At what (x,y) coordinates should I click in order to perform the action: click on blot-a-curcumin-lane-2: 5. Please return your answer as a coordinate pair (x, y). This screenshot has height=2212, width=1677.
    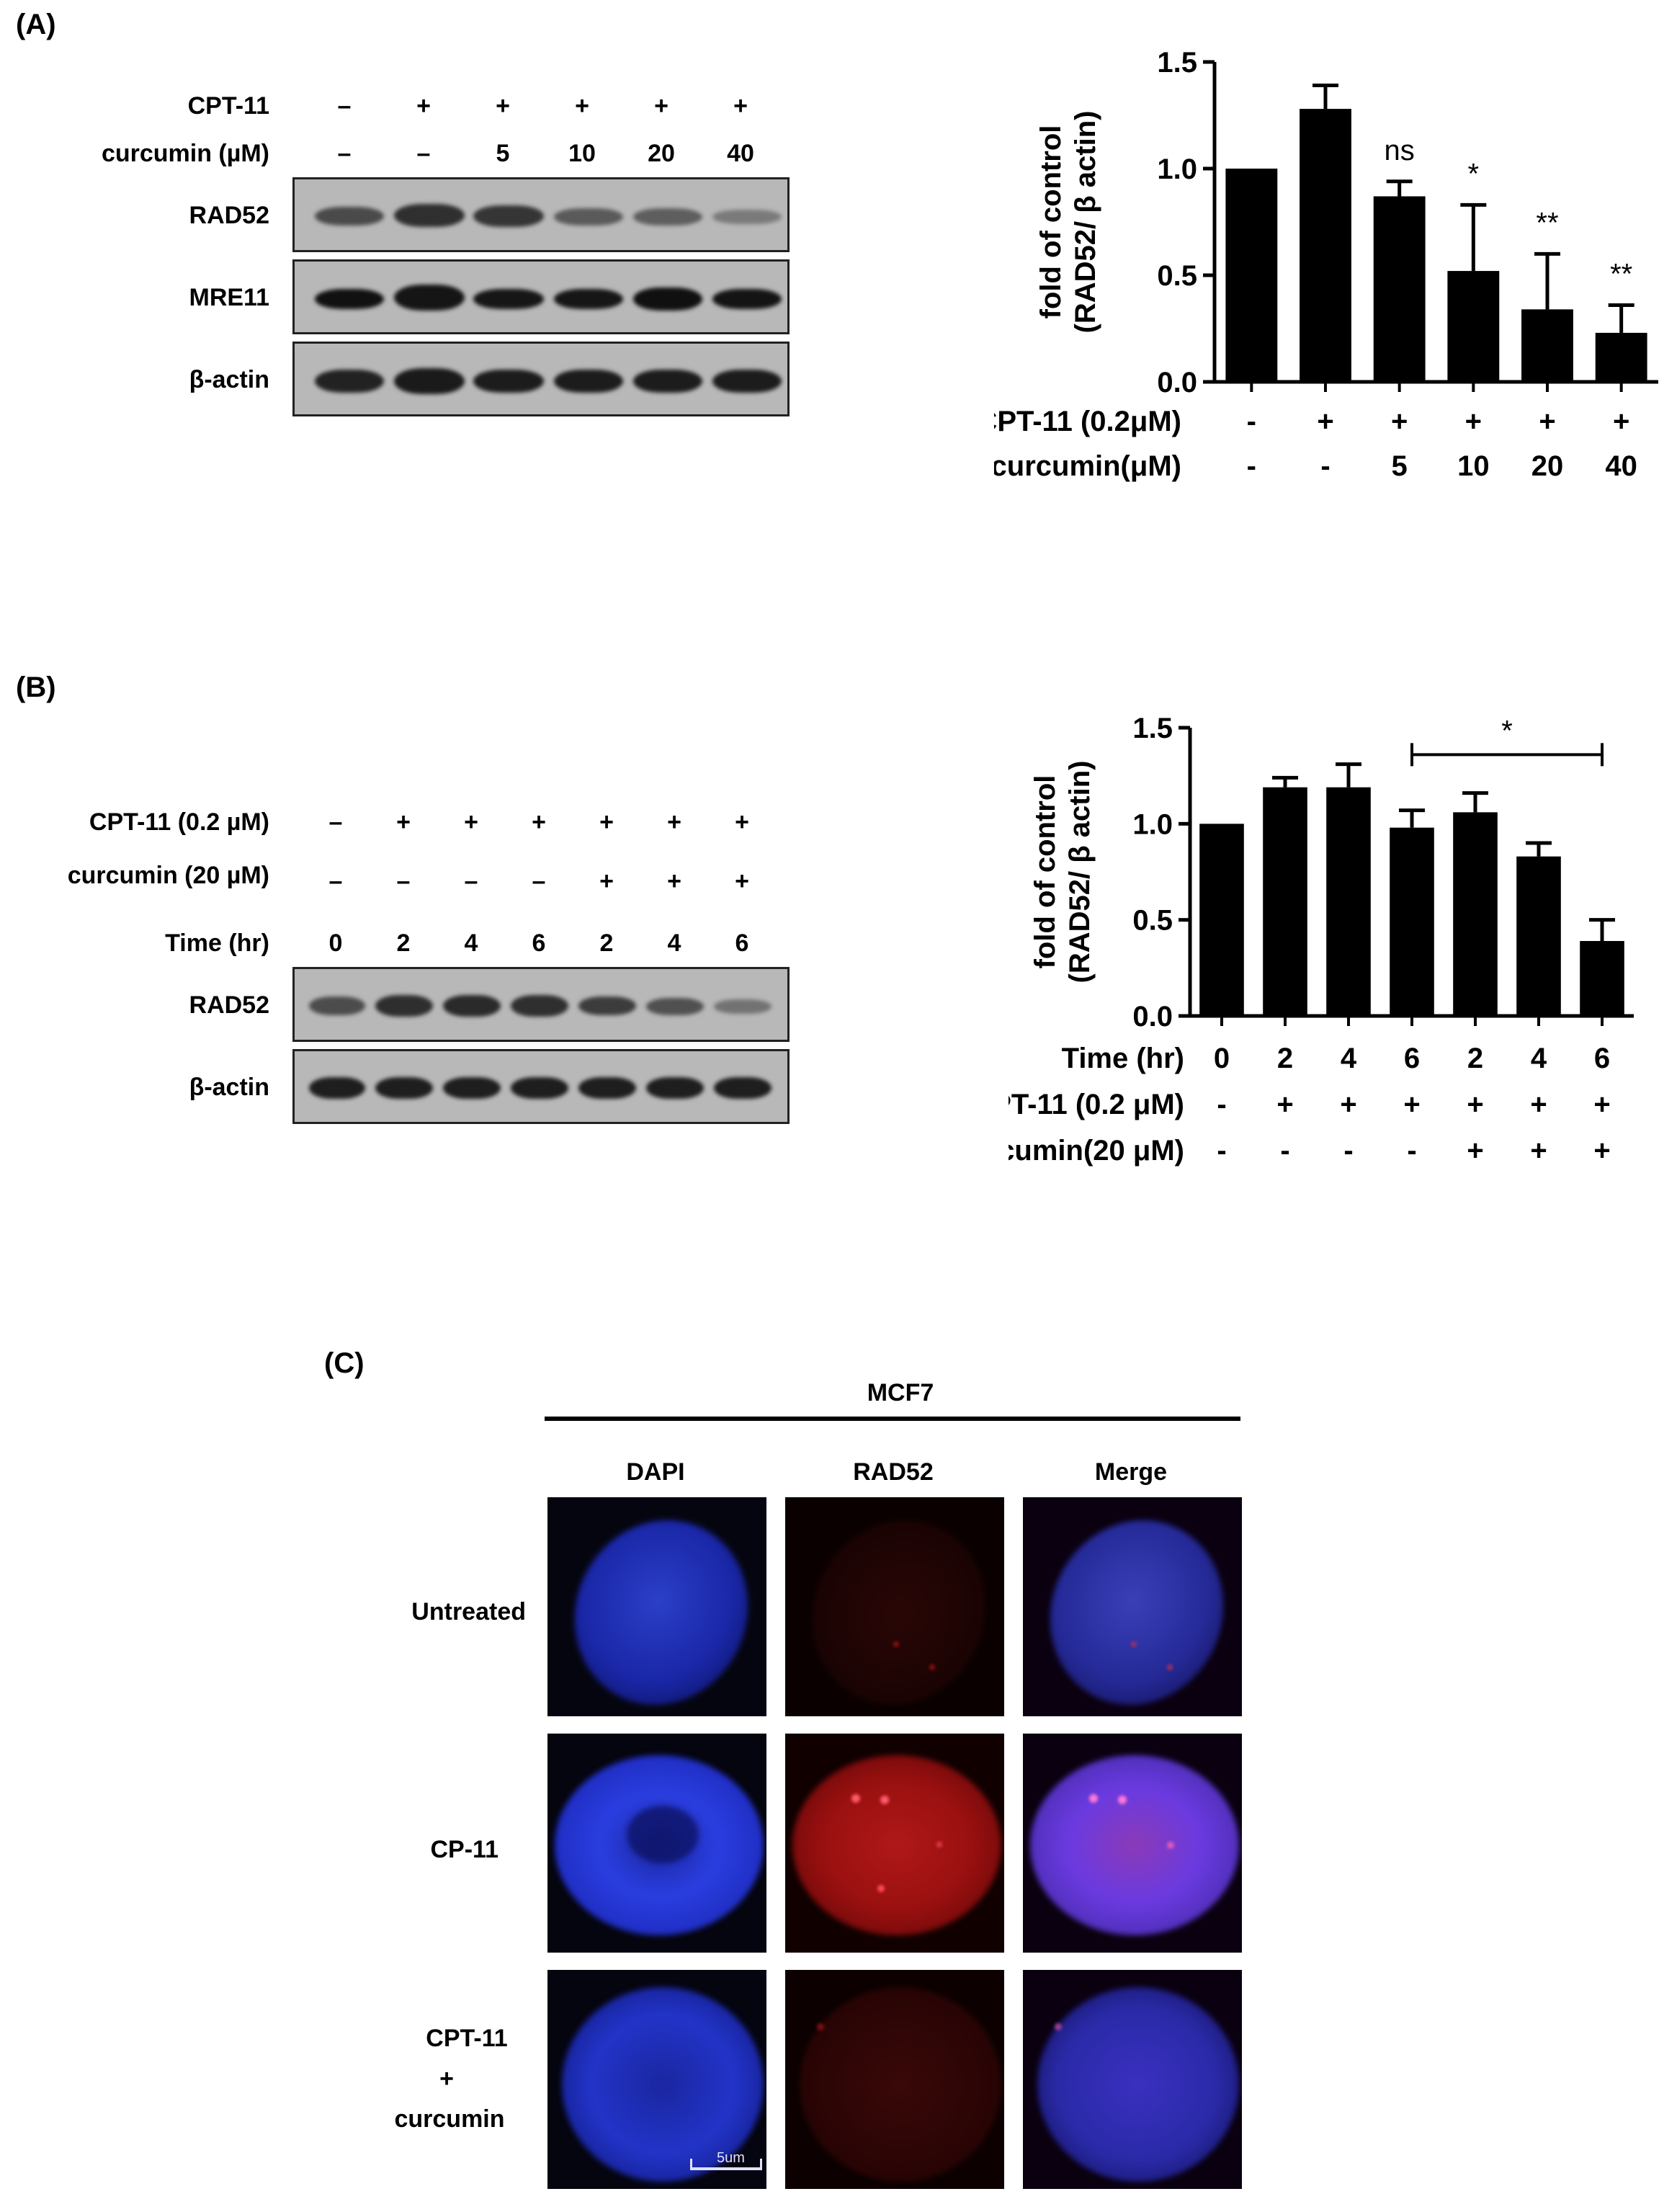
    Looking at the image, I should click on (503, 154).